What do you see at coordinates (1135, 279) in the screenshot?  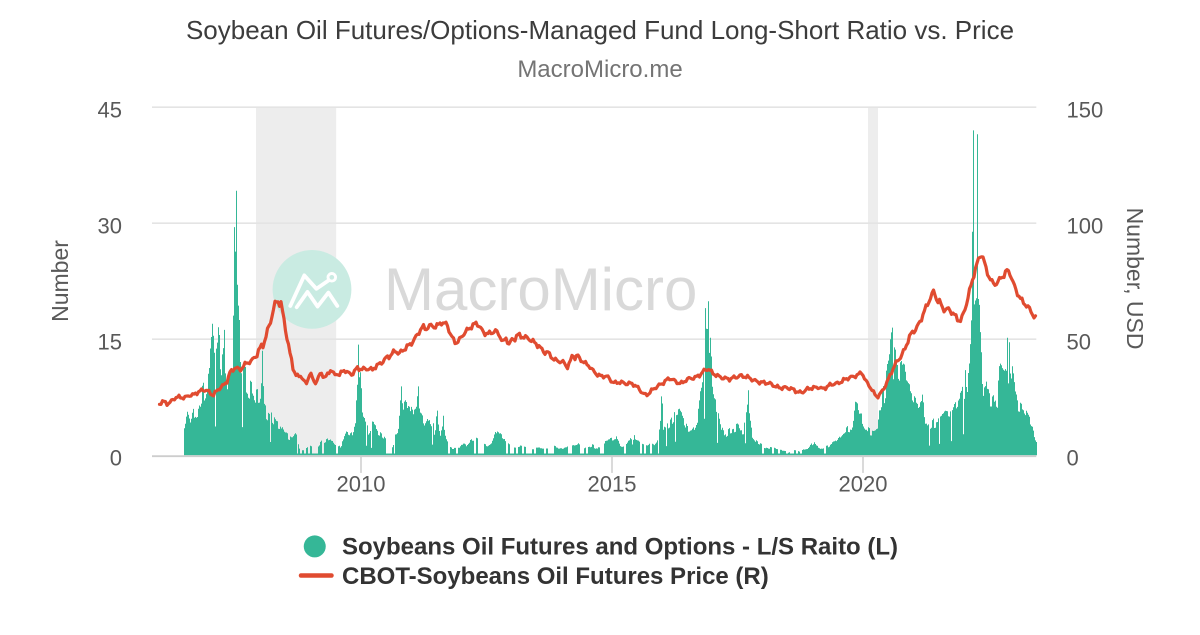 I see `svg-text: Number, USD` at bounding box center [1135, 279].